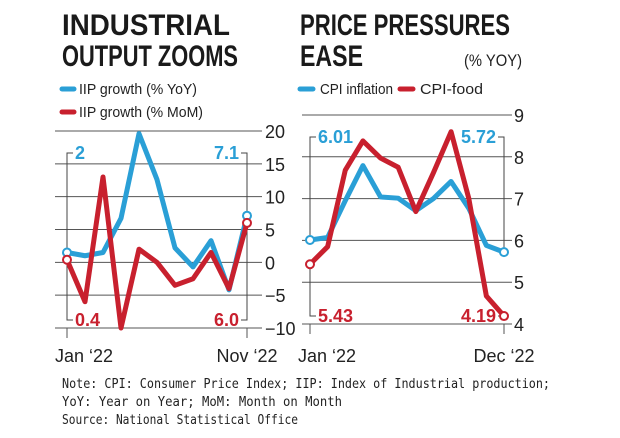 The height and width of the screenshot is (438, 620). What do you see at coordinates (246, 356) in the screenshot?
I see `x-tick-label: Nov ‘22` at bounding box center [246, 356].